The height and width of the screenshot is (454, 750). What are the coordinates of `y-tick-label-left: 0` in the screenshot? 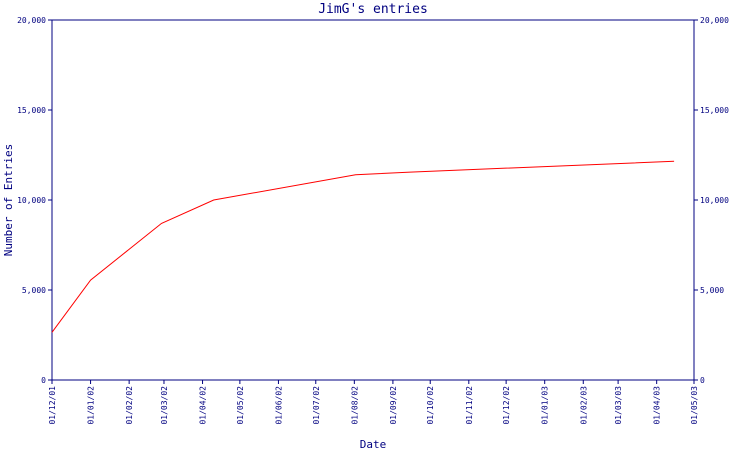 It's located at (43, 380).